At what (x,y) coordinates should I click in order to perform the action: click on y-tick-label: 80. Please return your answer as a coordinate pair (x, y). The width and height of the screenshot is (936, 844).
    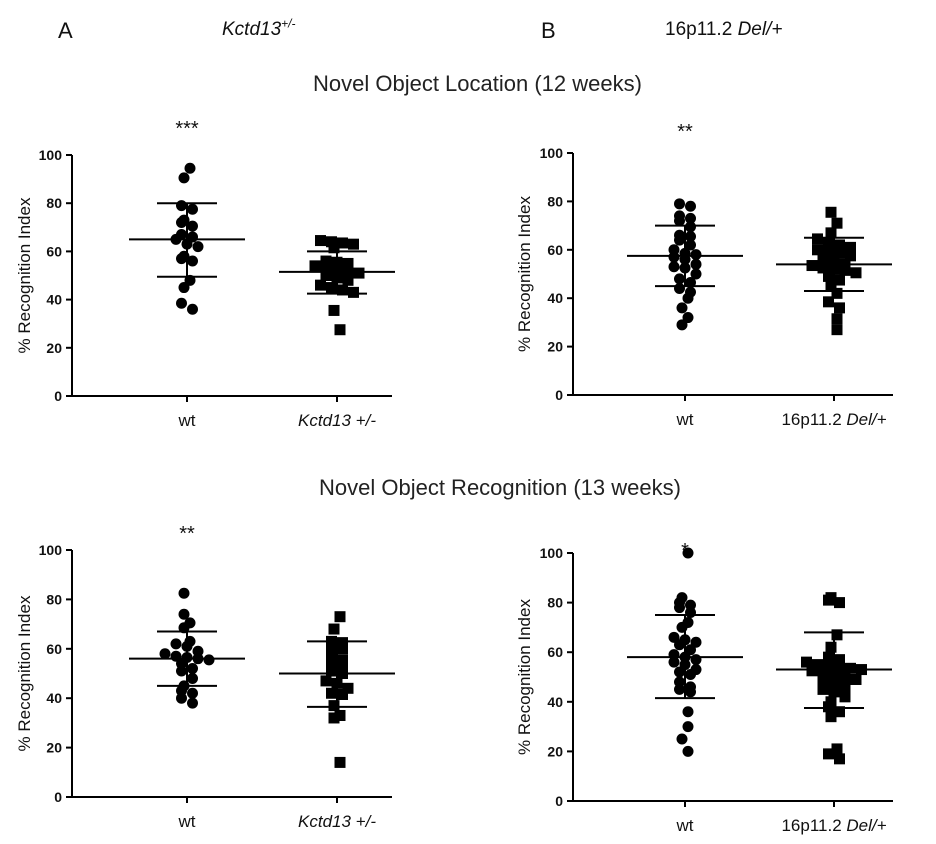
    Looking at the image, I should click on (54, 599).